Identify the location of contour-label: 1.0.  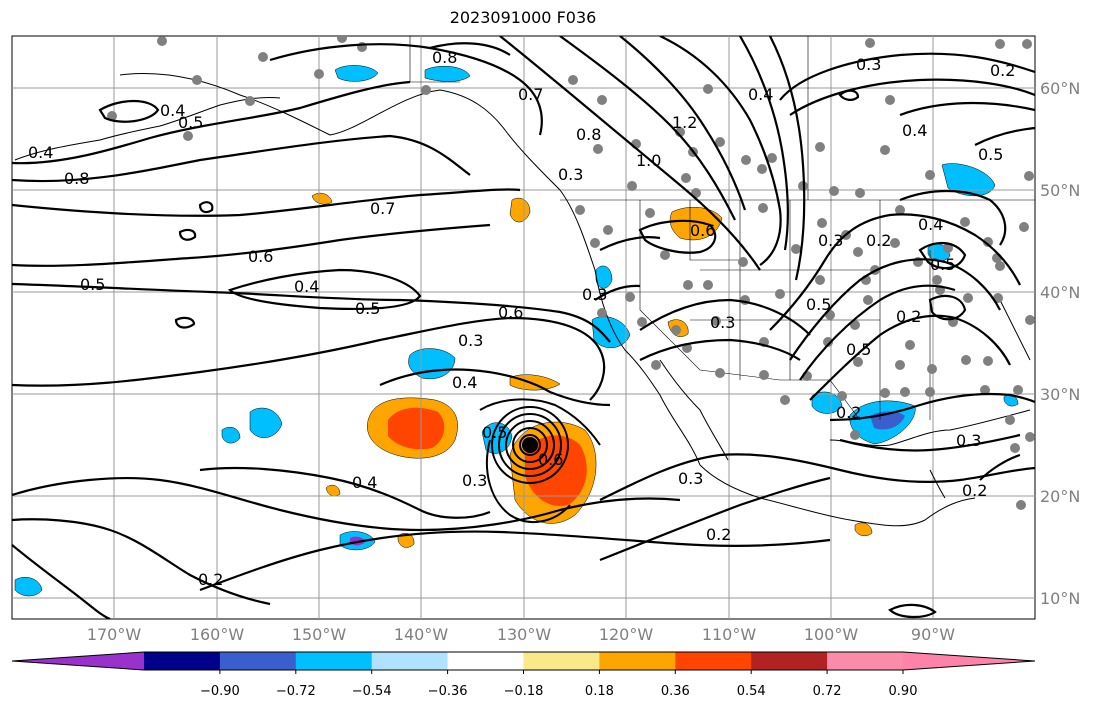
(648, 160).